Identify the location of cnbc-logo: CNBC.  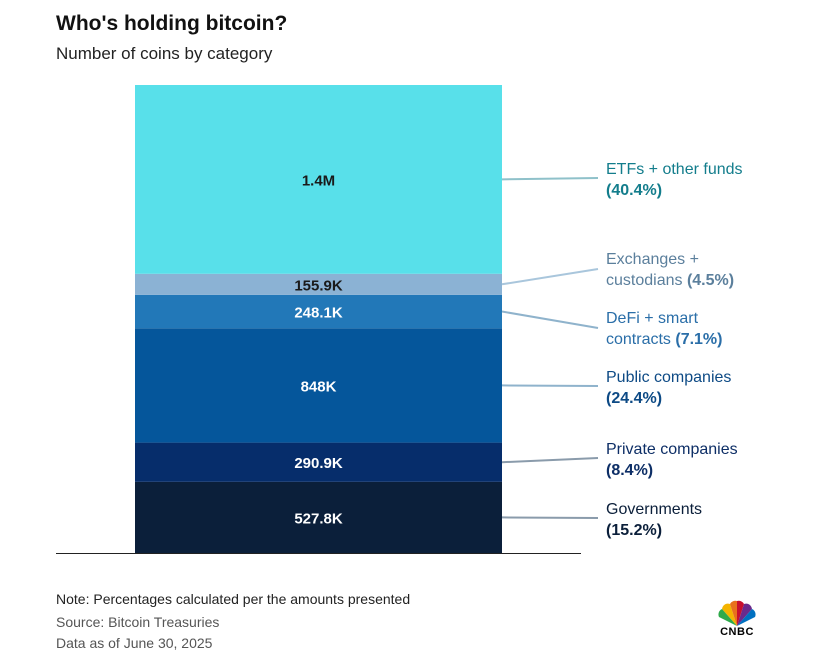
(737, 620).